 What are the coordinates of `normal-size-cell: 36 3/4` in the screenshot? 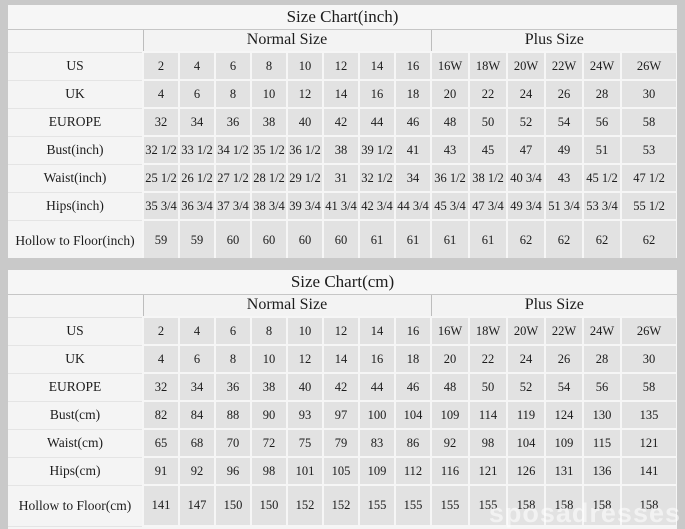 It's located at (197, 206).